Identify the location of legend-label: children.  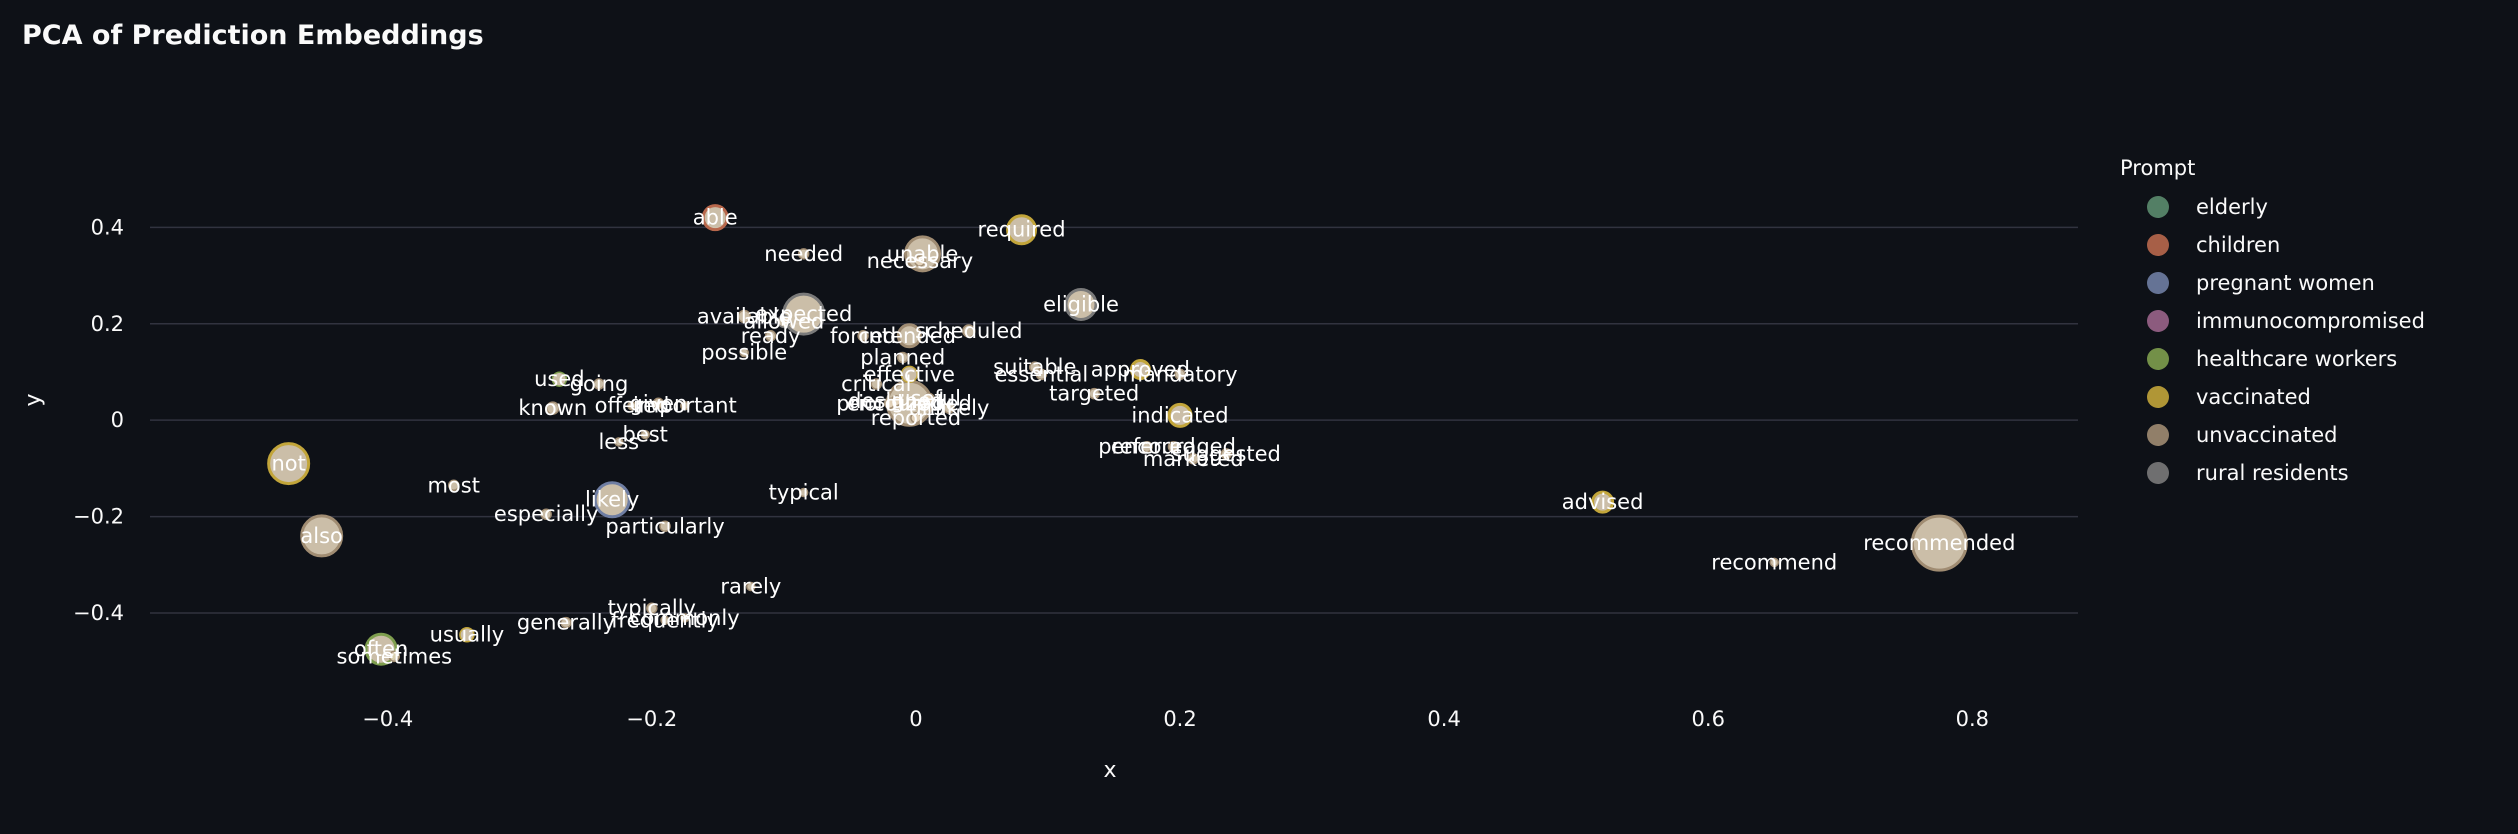
(2238, 245).